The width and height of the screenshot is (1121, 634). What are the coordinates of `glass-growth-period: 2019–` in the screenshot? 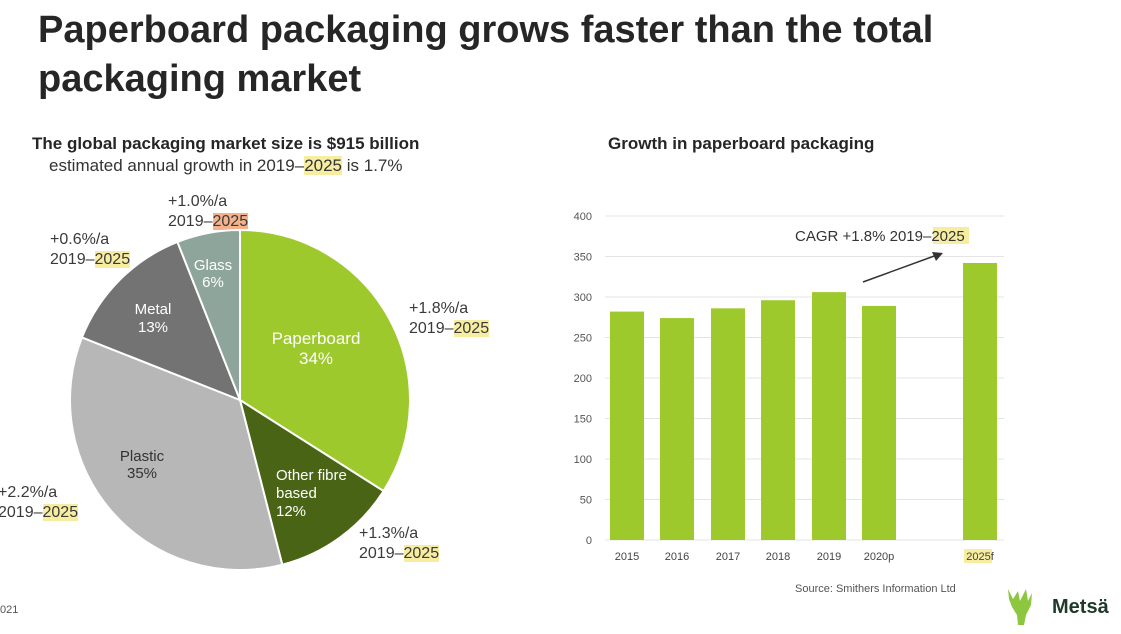 It's located at (190, 221).